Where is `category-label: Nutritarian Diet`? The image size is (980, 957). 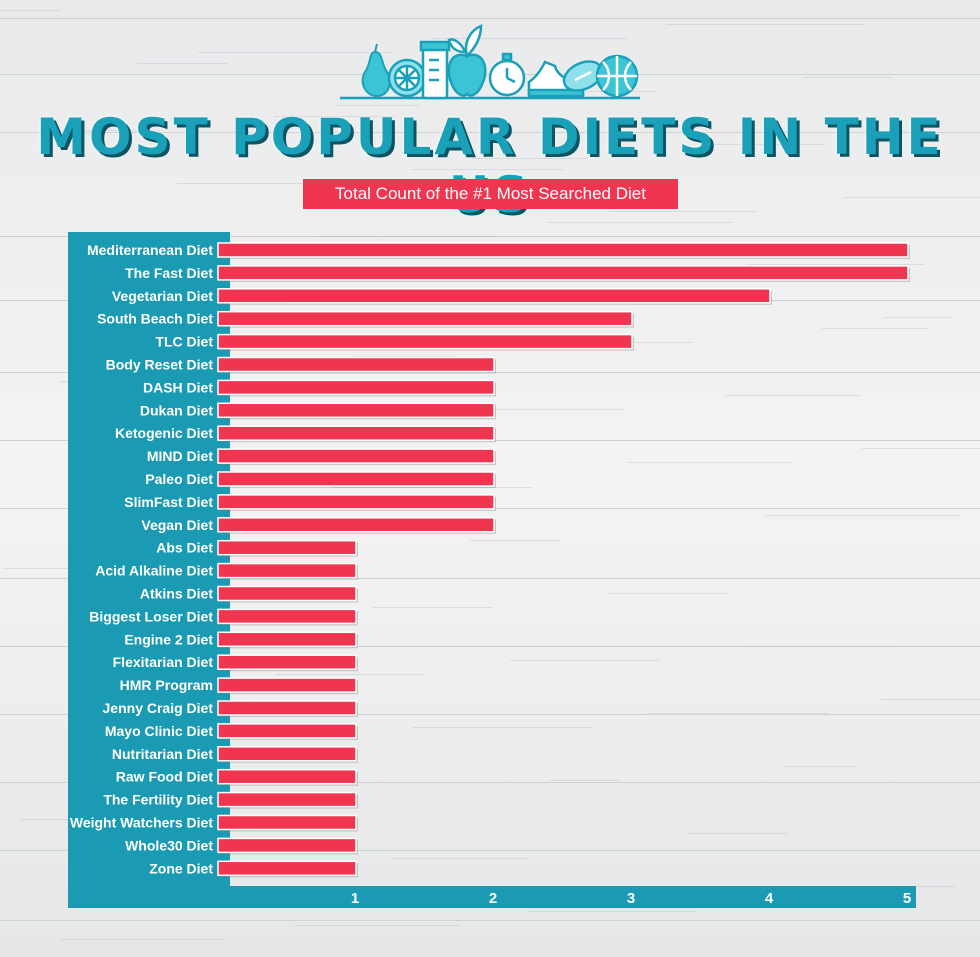
category-label: Nutritarian Diet is located at coordinates (162, 754).